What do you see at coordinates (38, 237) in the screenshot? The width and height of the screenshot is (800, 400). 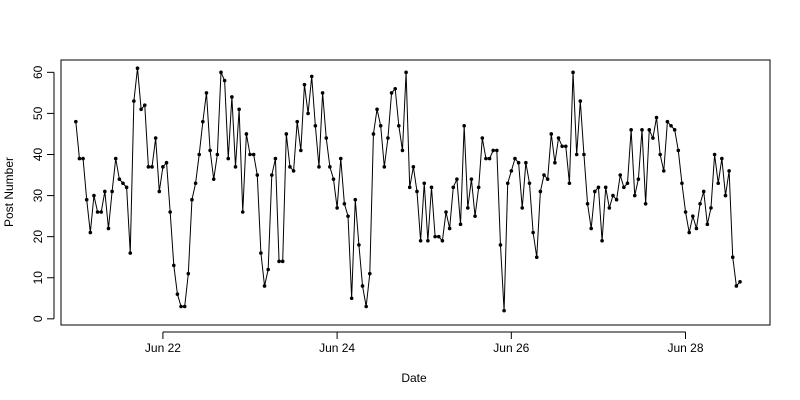 I see `y-tick-label: 20` at bounding box center [38, 237].